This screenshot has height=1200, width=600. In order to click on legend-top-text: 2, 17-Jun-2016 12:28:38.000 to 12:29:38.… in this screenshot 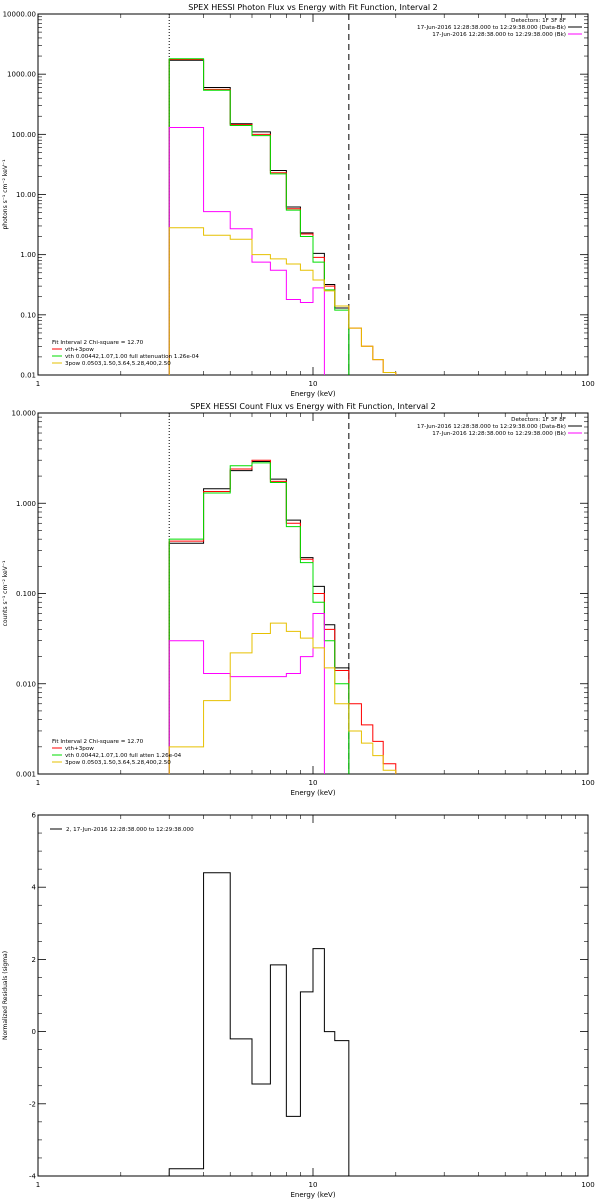, I will do `click(130, 830)`.